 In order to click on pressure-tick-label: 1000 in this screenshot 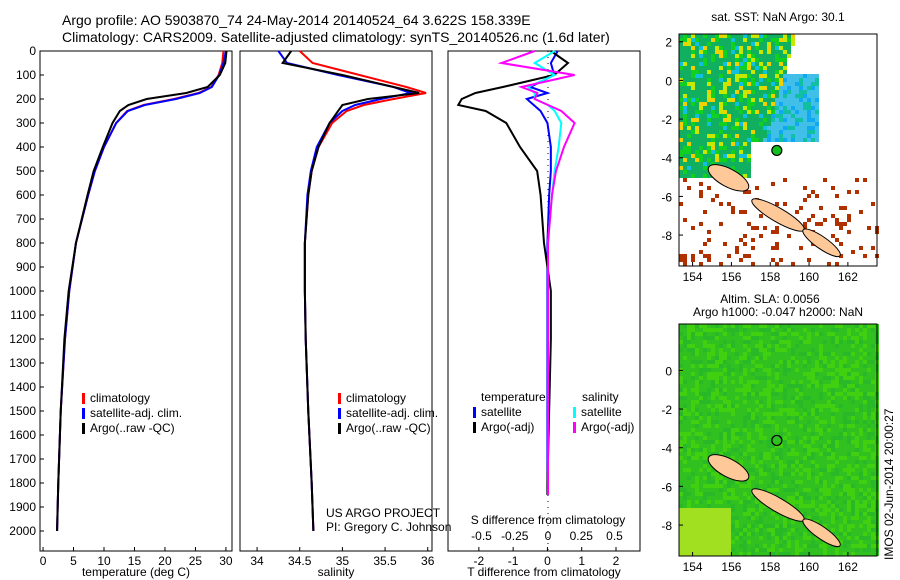, I will do `click(22, 291)`.